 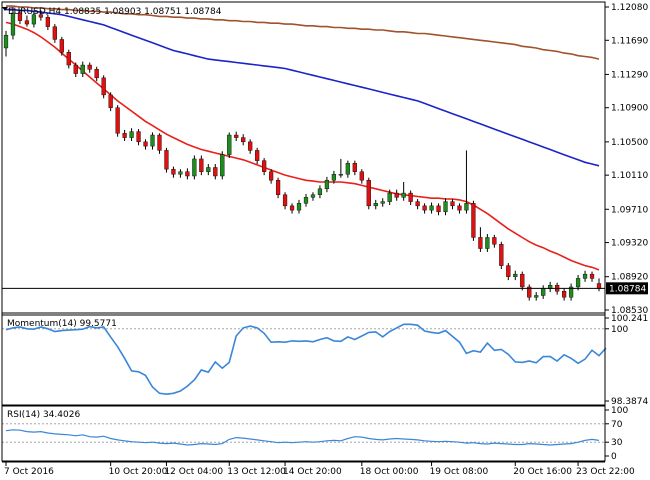 What do you see at coordinates (459, 472) in the screenshot?
I see `time-tick-label: 19 Oct 08:00` at bounding box center [459, 472].